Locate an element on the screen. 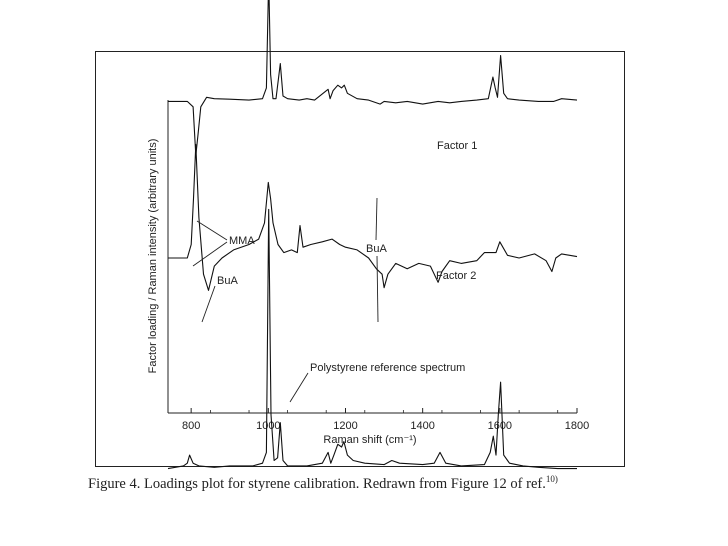  mma-label: MMA is located at coordinates (242, 241).